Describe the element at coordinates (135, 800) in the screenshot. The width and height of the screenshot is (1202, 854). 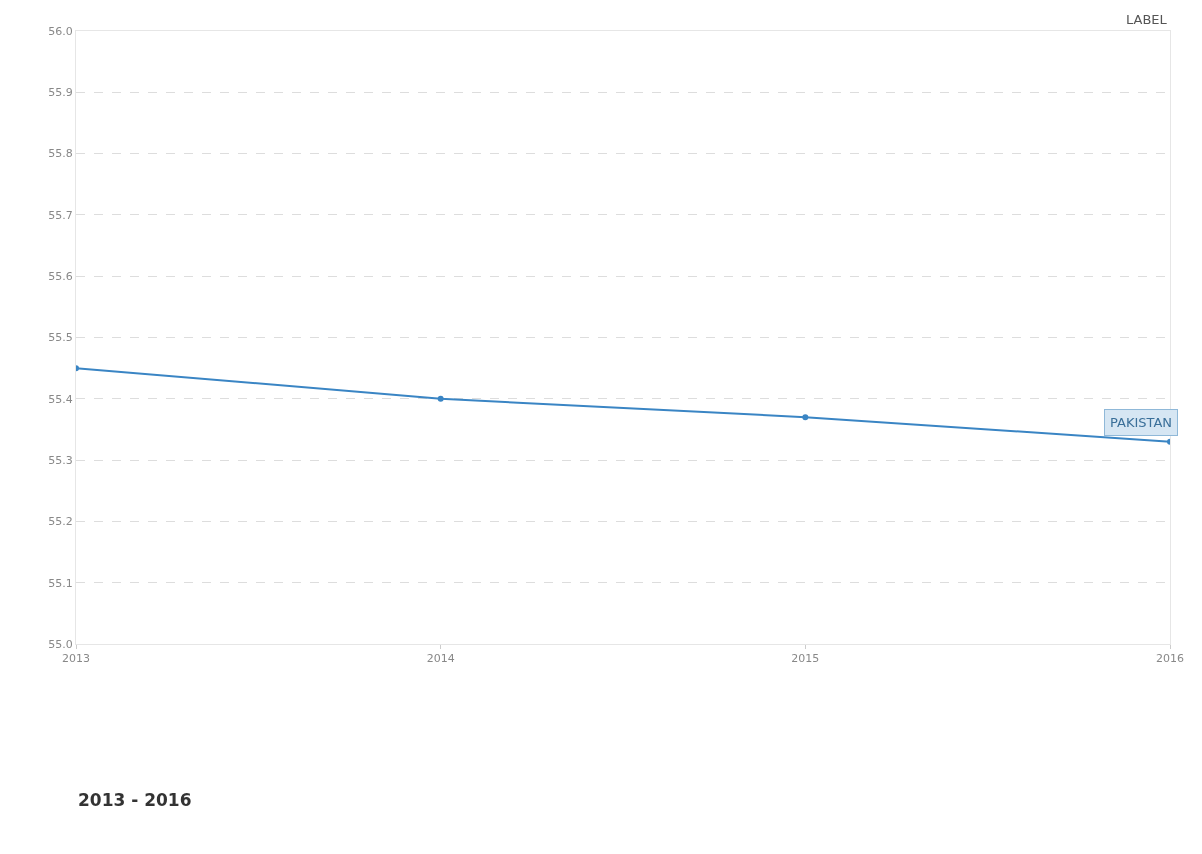
I see `text: 2013 - 2016` at that location.